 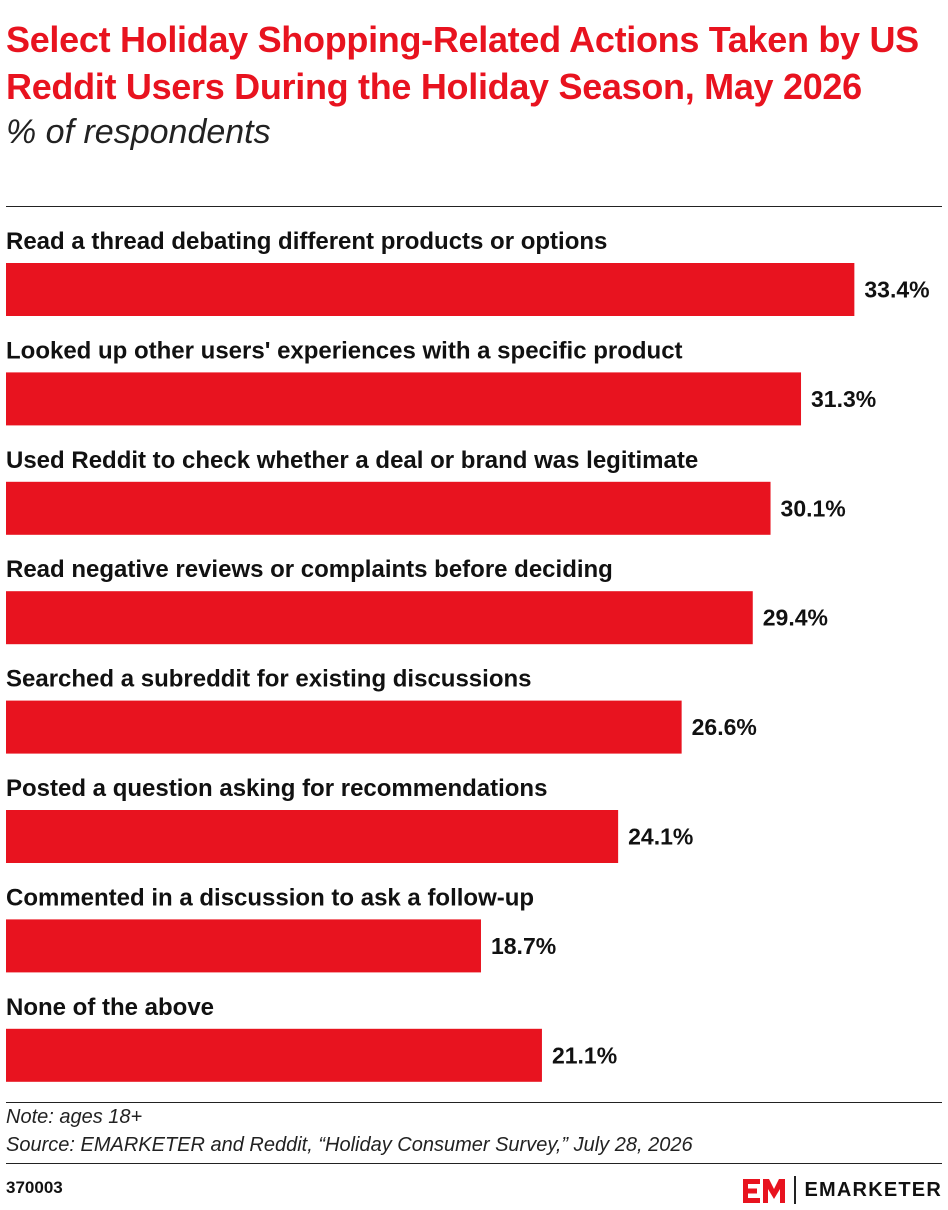 What do you see at coordinates (474, 1102) in the screenshot?
I see `bottom-divider` at bounding box center [474, 1102].